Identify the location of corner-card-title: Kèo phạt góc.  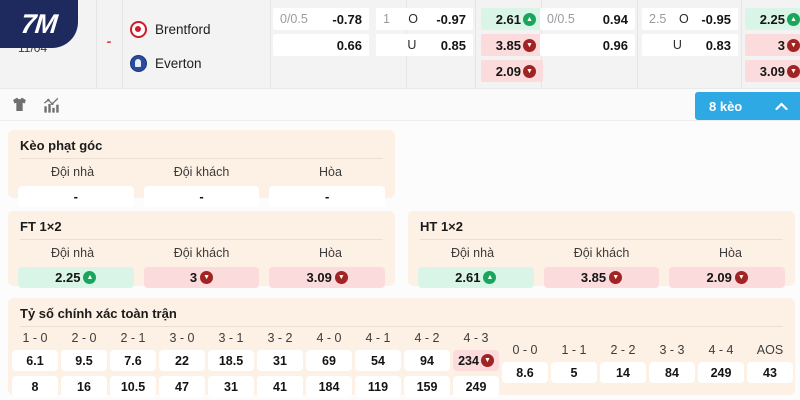
(61, 145).